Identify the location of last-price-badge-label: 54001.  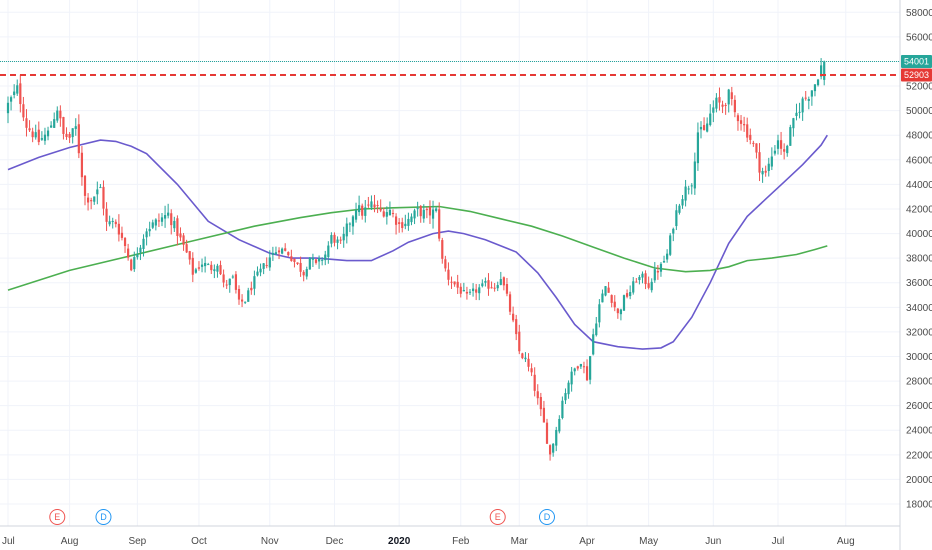
(916, 62).